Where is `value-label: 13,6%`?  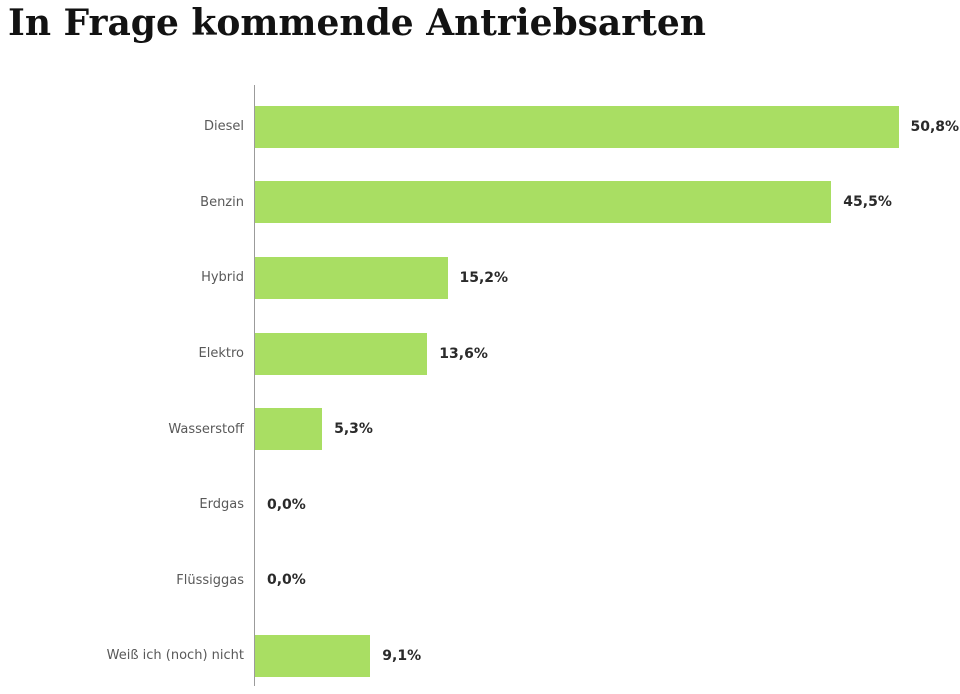 value-label: 13,6% is located at coordinates (463, 353).